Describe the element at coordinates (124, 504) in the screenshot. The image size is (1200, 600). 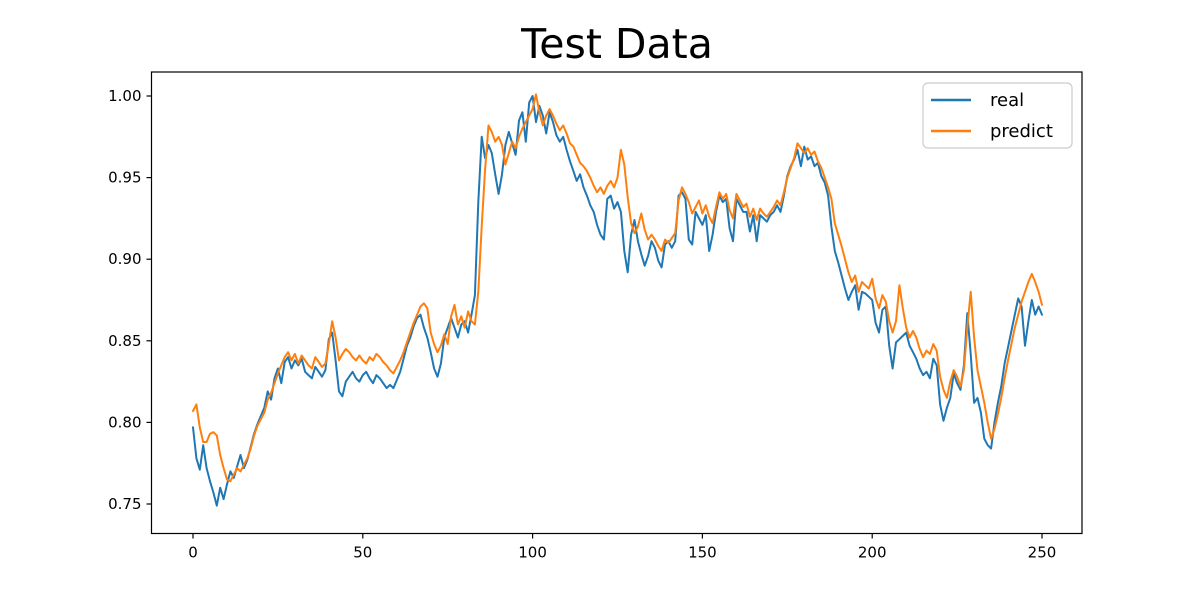
I see `y-tick-label: 0.75` at that location.